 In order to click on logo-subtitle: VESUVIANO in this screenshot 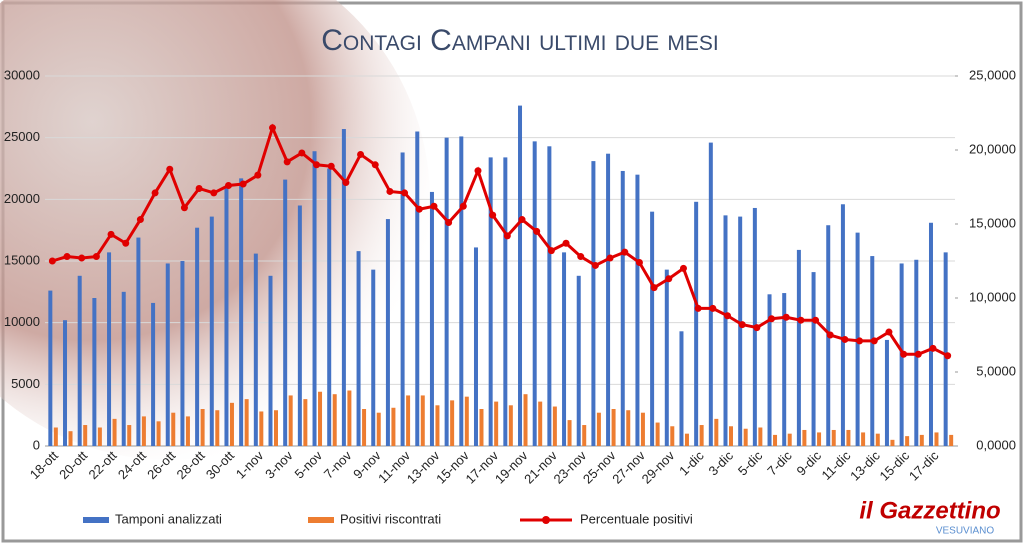, I will do `click(965, 531)`.